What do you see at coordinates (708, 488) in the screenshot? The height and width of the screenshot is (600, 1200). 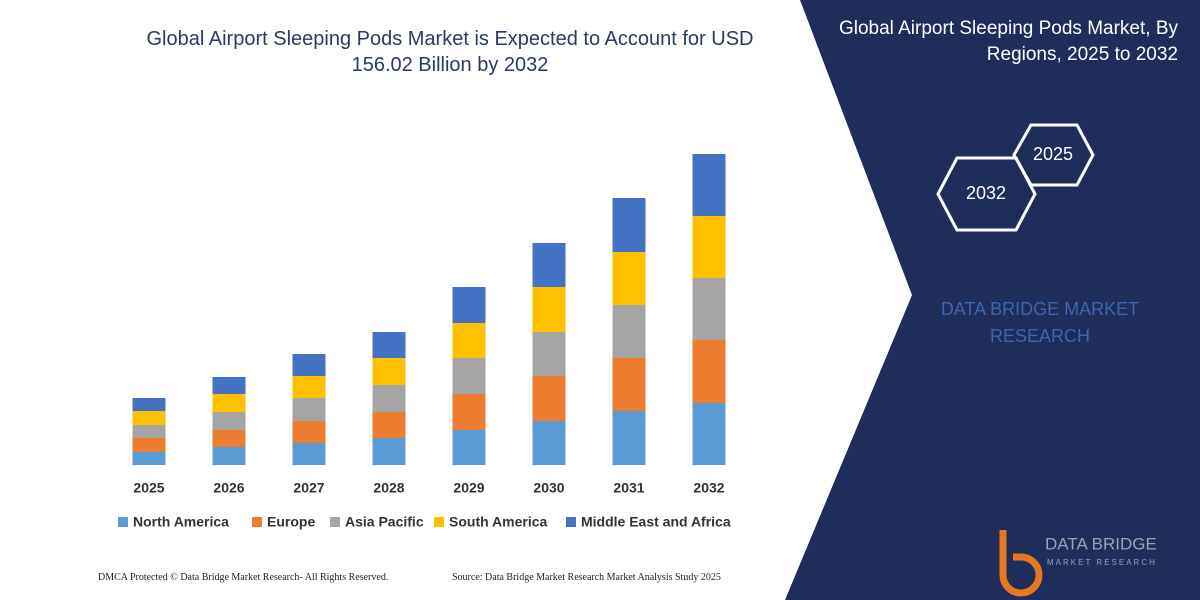 I see `x-tick-label: 2032` at bounding box center [708, 488].